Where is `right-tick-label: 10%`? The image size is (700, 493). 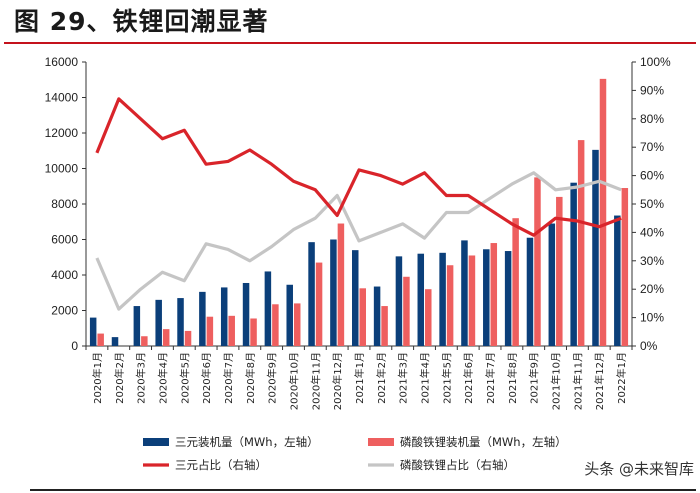
right-tick-label: 10% is located at coordinates (652, 318).